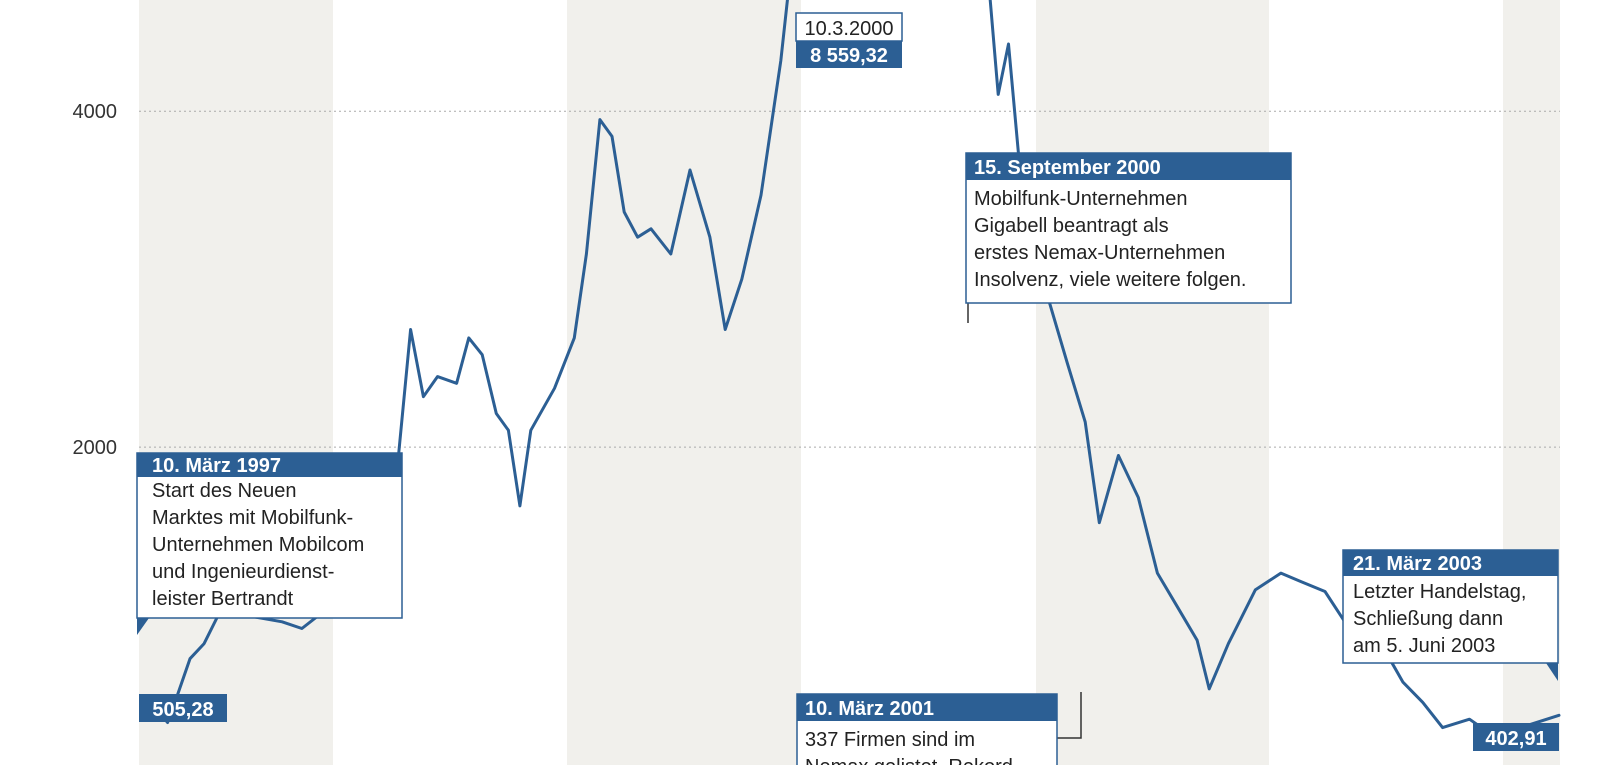  I want to click on start-event-line: leister Bertrandt, so click(223, 599).